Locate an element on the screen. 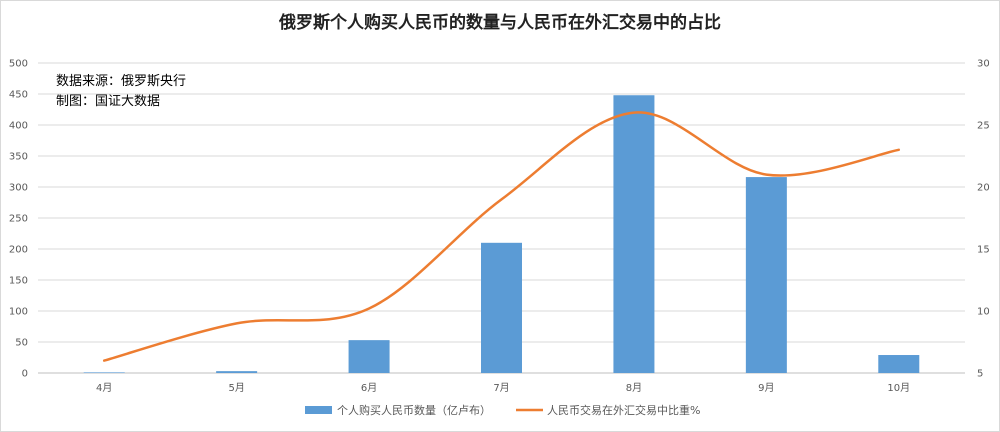  x-tick-label: 7月 is located at coordinates (501, 388).